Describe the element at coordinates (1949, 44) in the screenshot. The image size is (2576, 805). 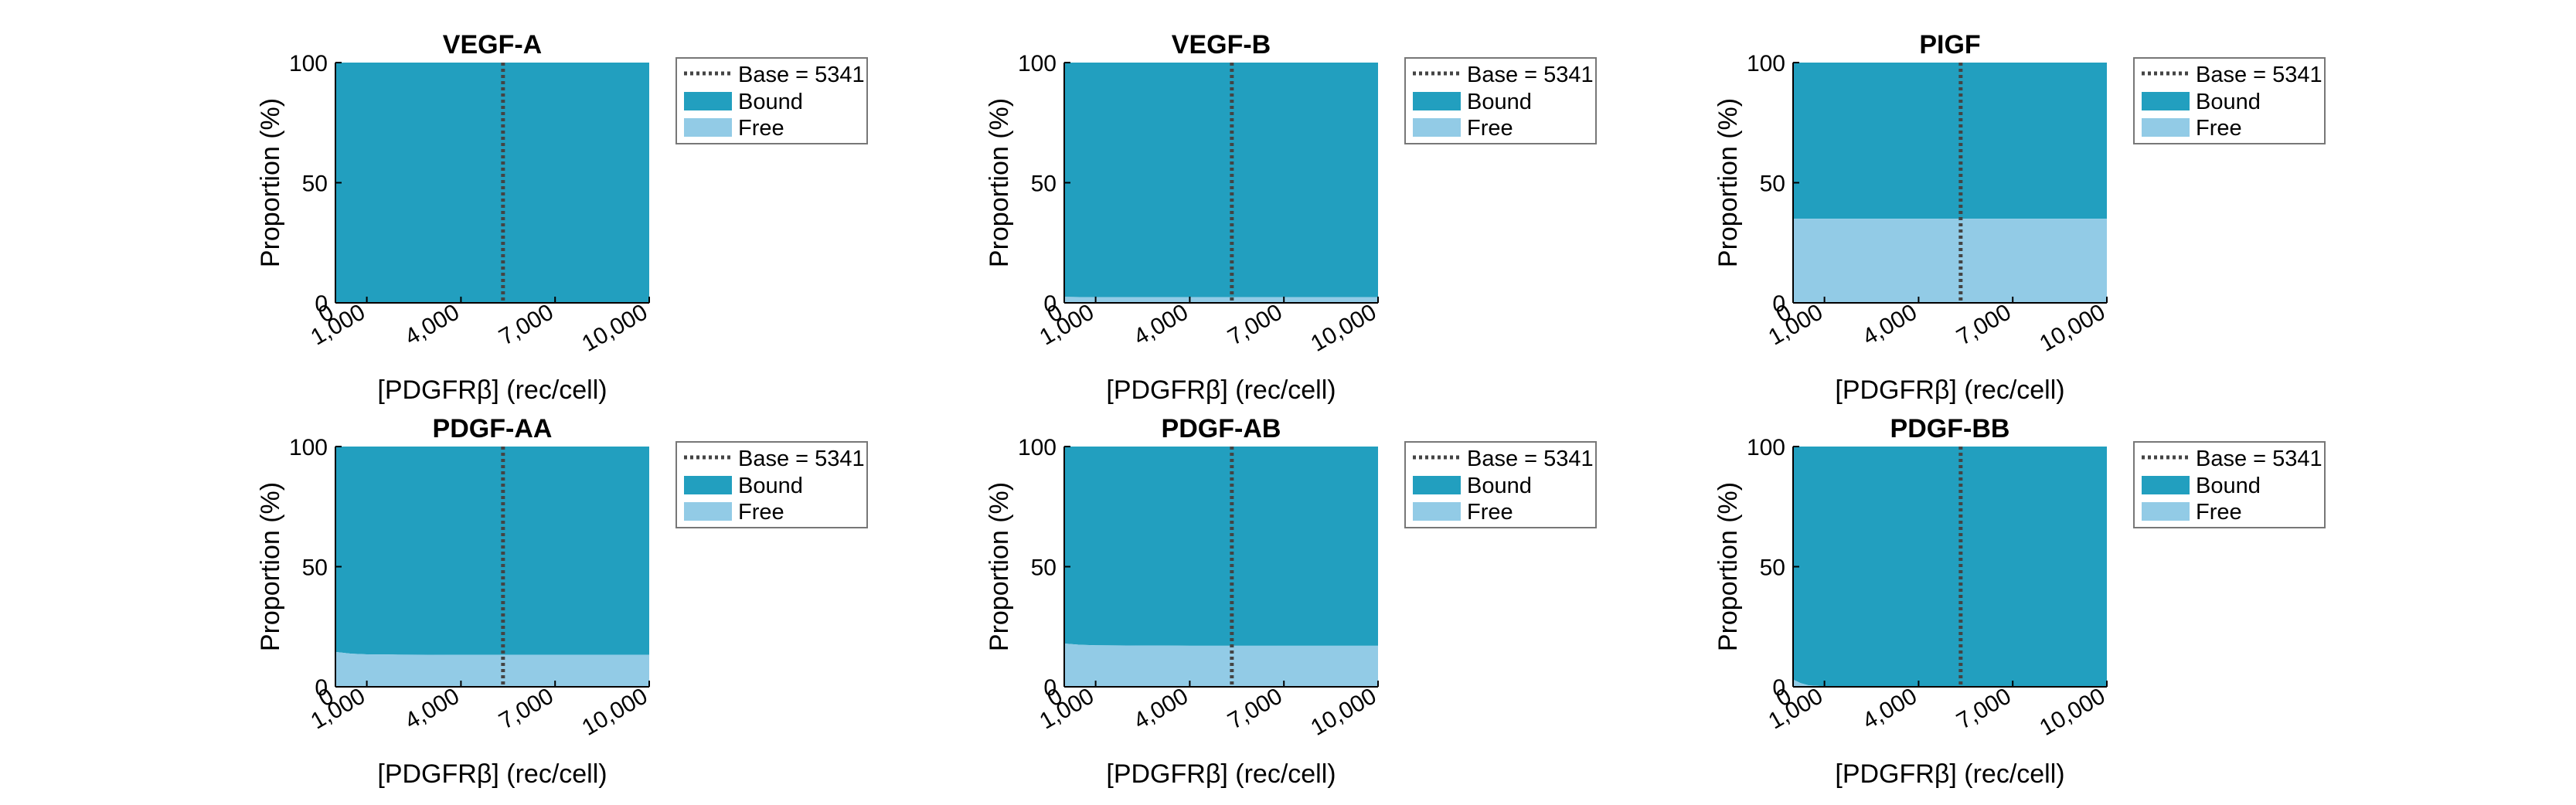
I see `chart-title: PIGF` at that location.